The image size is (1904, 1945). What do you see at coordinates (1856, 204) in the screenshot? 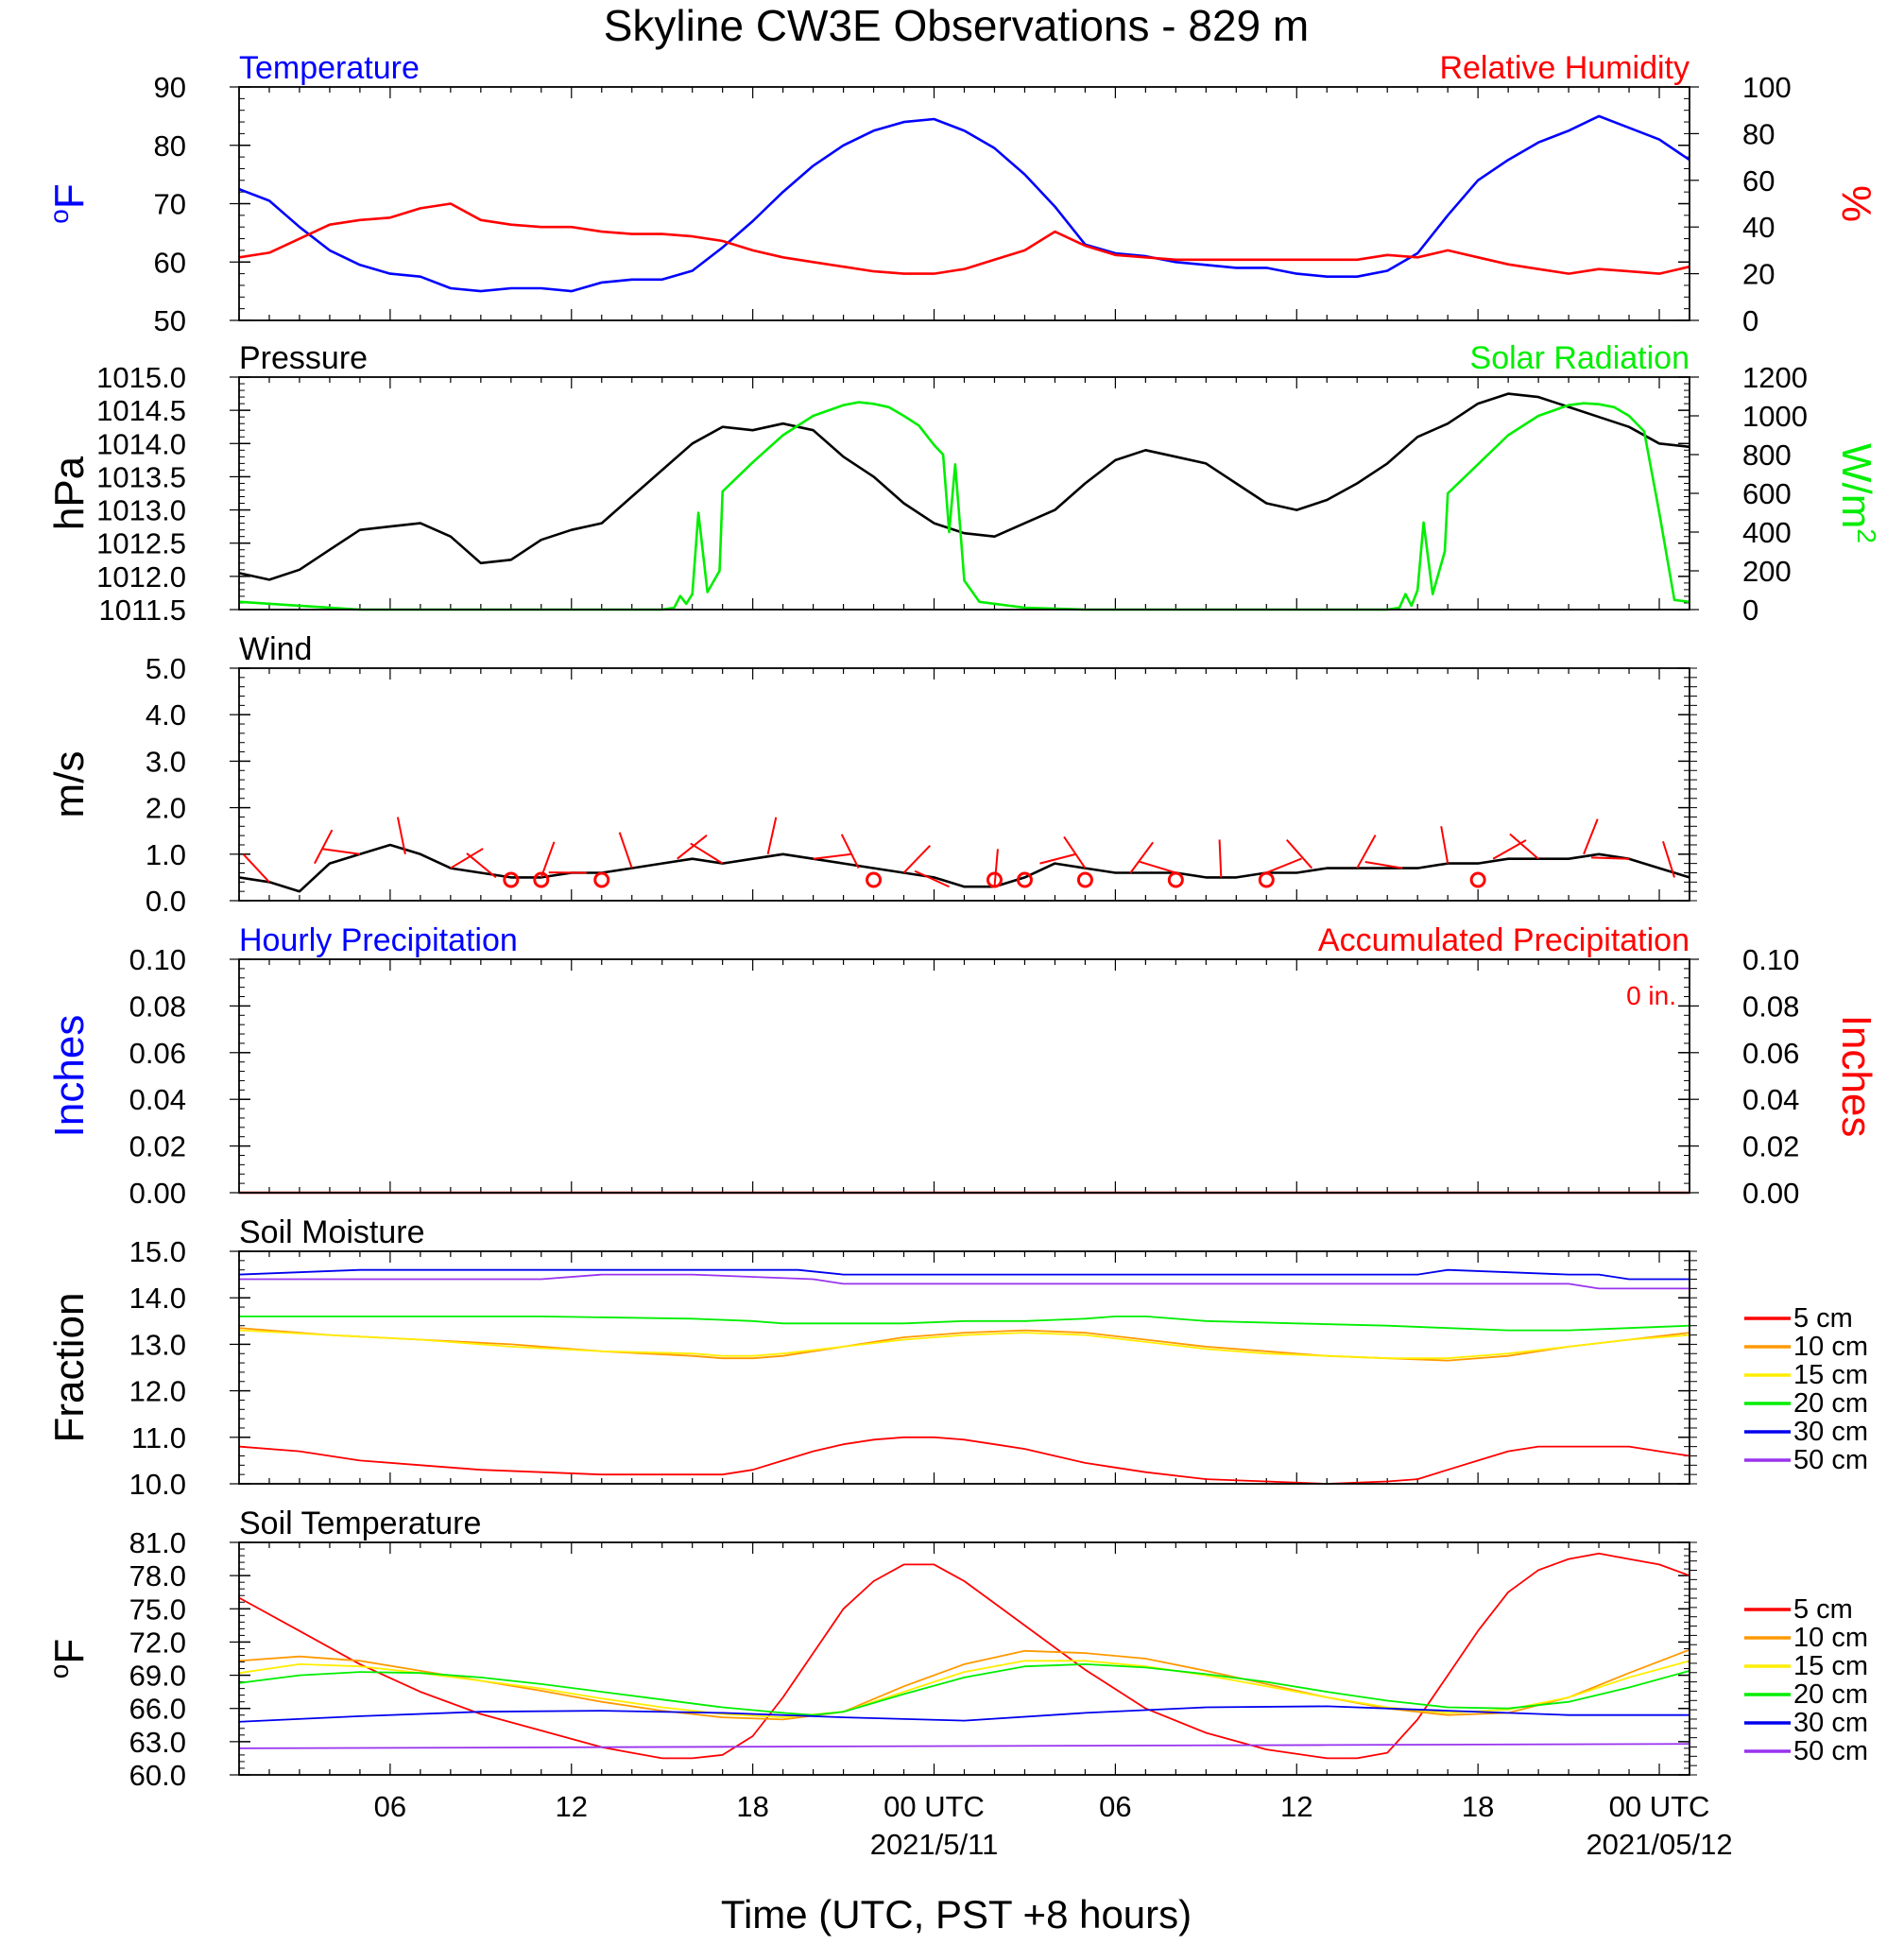
I see `y-axis-right-label: %` at bounding box center [1856, 204].